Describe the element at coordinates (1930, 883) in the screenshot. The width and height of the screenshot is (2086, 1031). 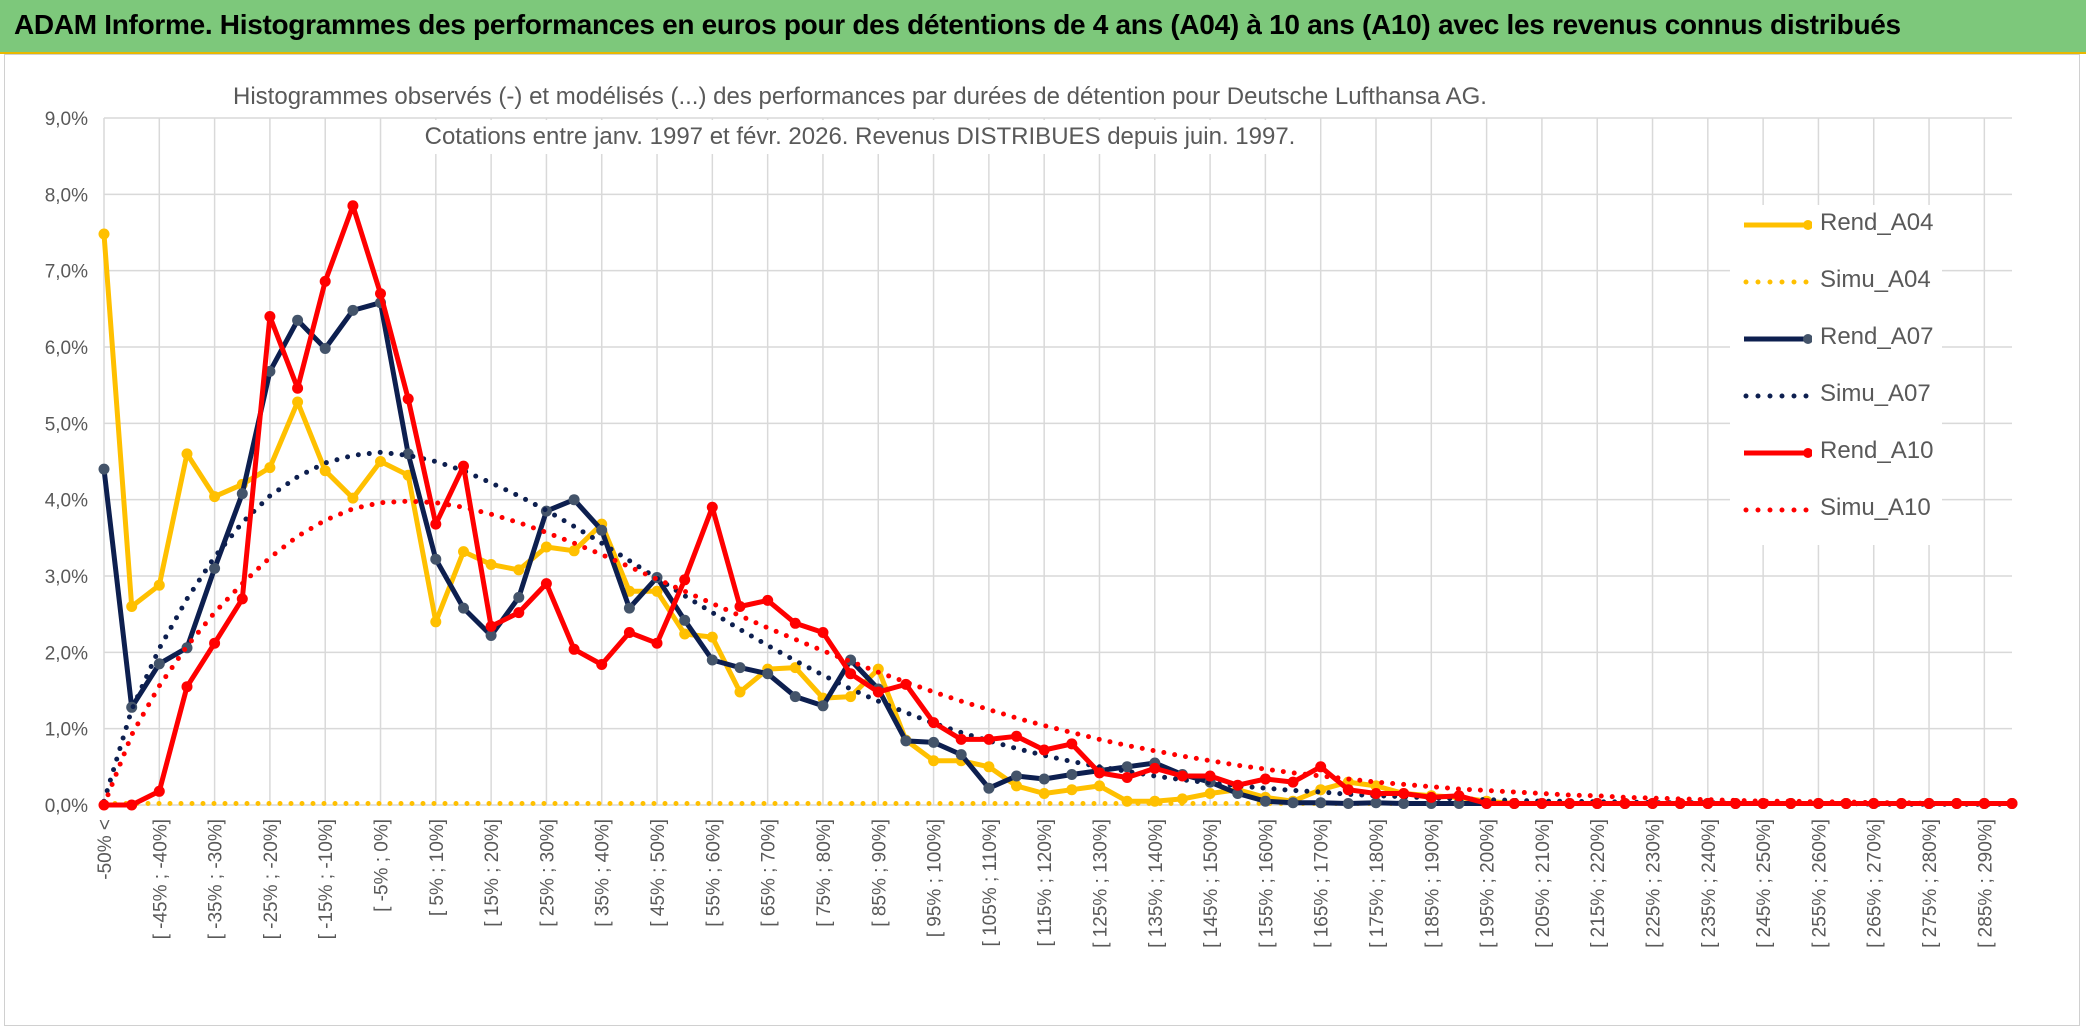
I see `x-tick-label: [ 275% ; 280%]` at that location.